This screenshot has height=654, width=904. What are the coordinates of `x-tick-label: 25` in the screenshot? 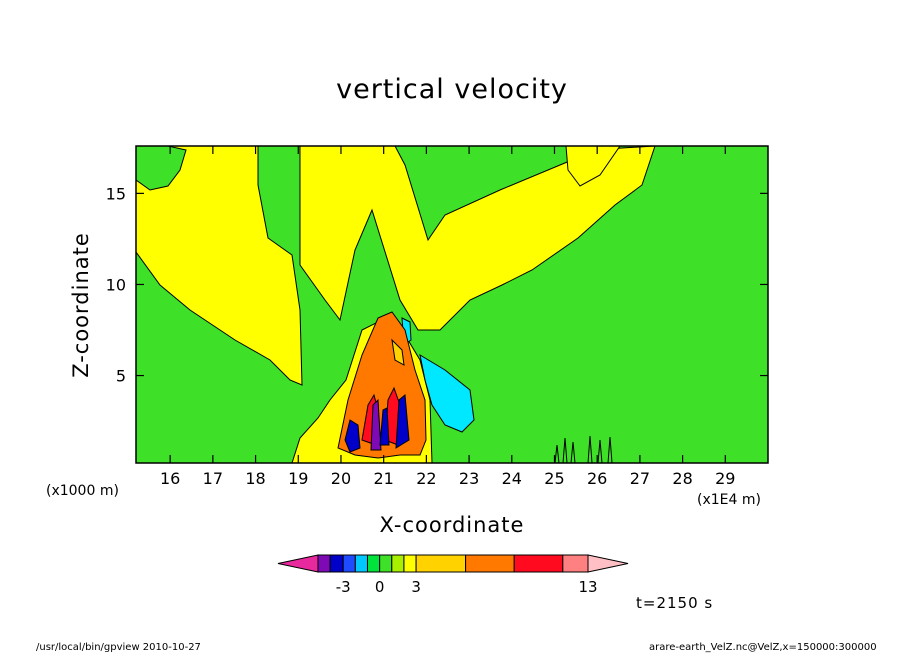 It's located at (554, 478).